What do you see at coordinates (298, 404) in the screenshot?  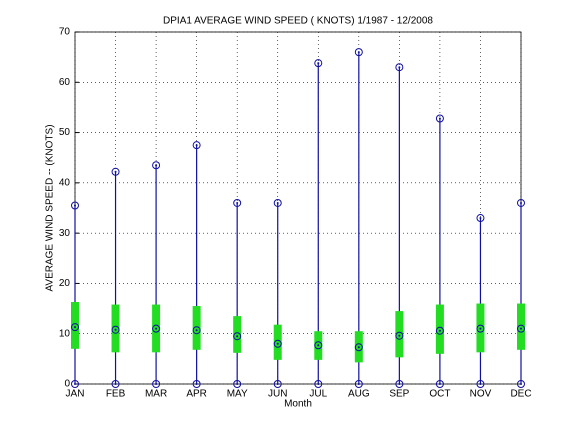 I see `x-axis-label: Month` at bounding box center [298, 404].